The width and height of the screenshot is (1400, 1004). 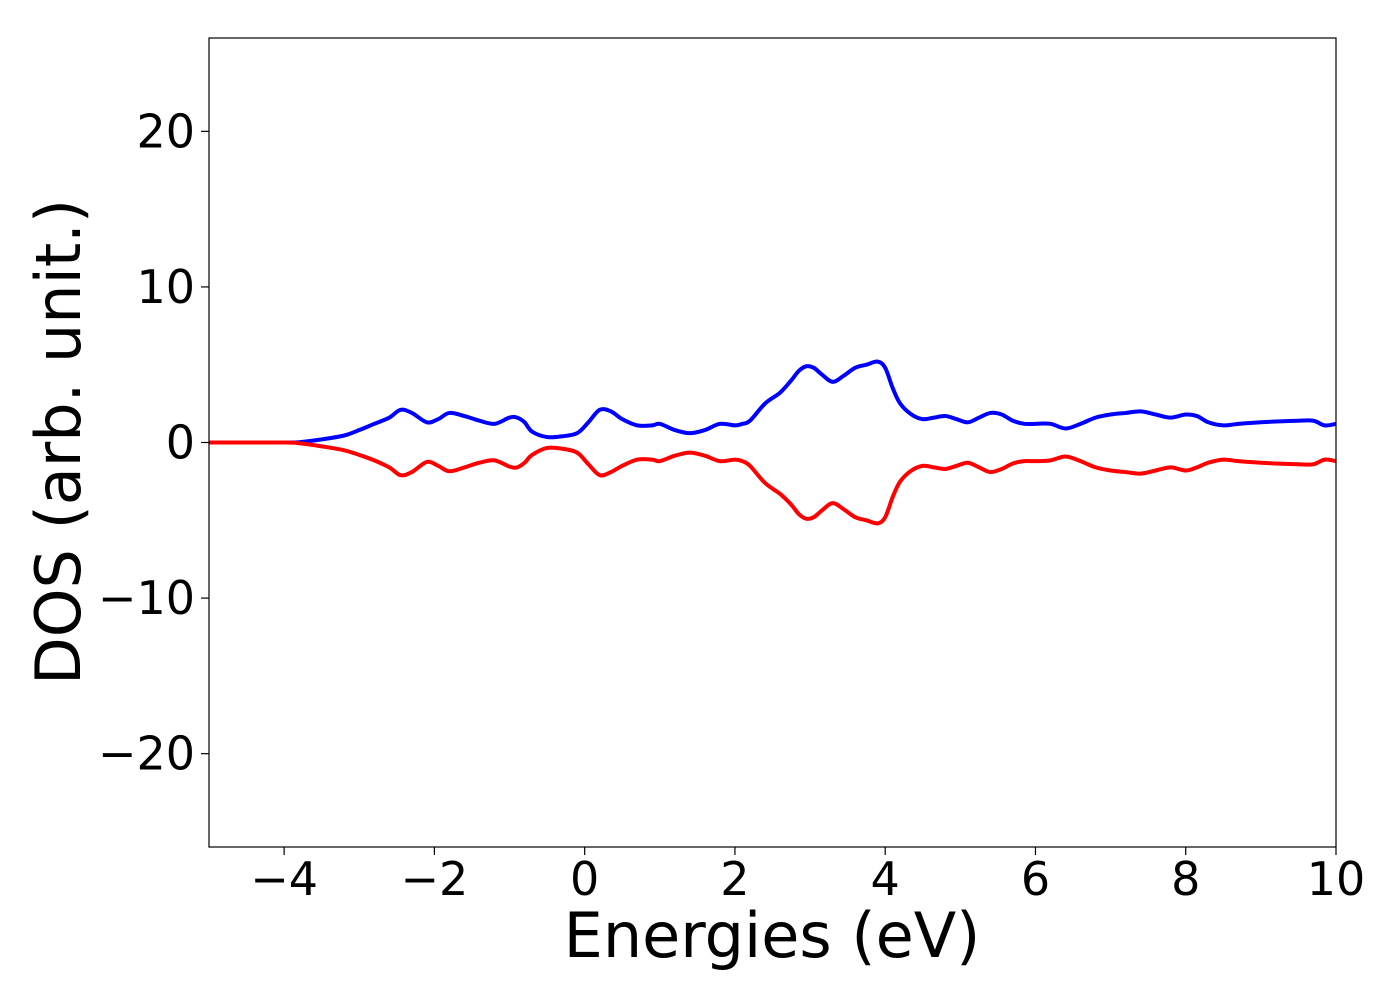 I want to click on x-tick-label: −4, so click(x=284, y=879).